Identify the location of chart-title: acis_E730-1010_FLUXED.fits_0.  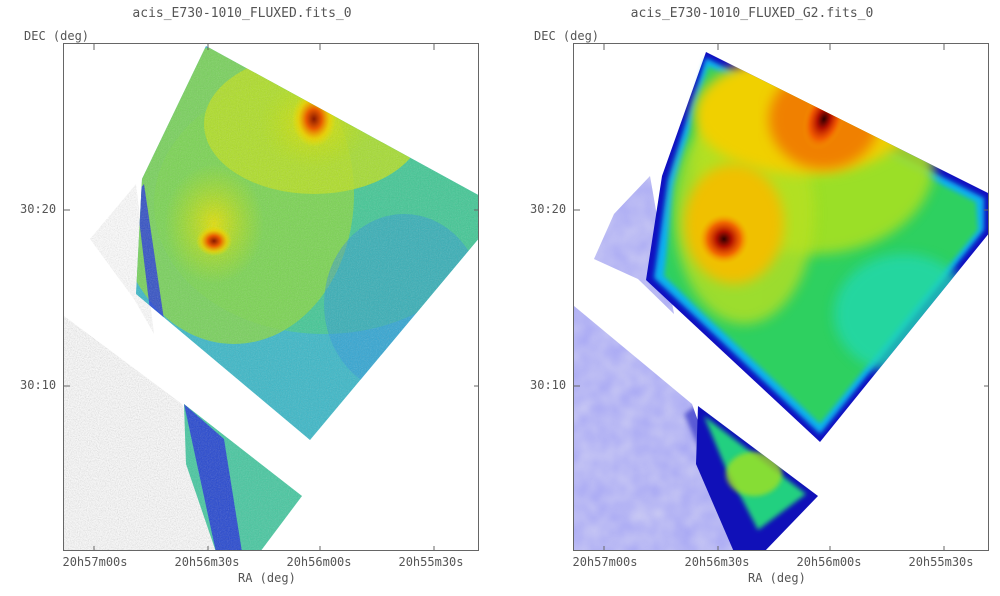
(242, 13).